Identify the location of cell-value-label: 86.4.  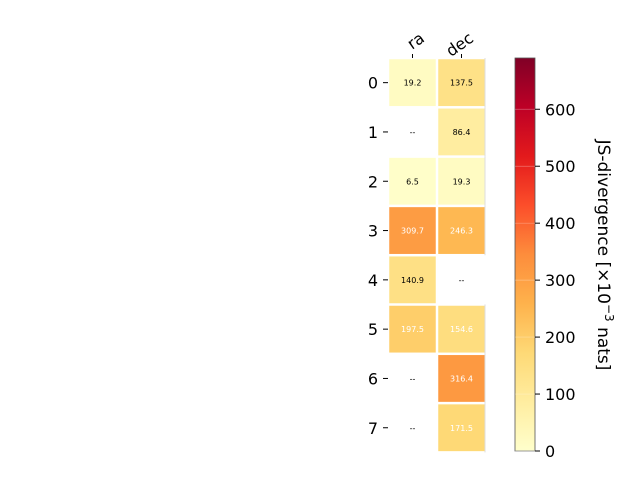
(462, 132).